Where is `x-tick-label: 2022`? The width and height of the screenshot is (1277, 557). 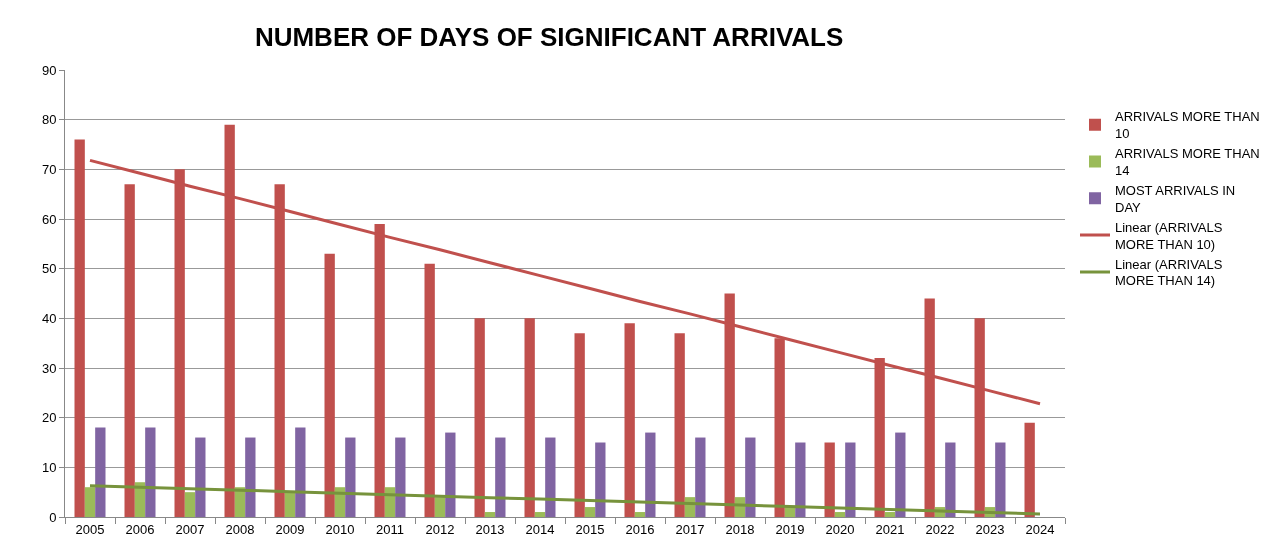
x-tick-label: 2022 is located at coordinates (940, 529).